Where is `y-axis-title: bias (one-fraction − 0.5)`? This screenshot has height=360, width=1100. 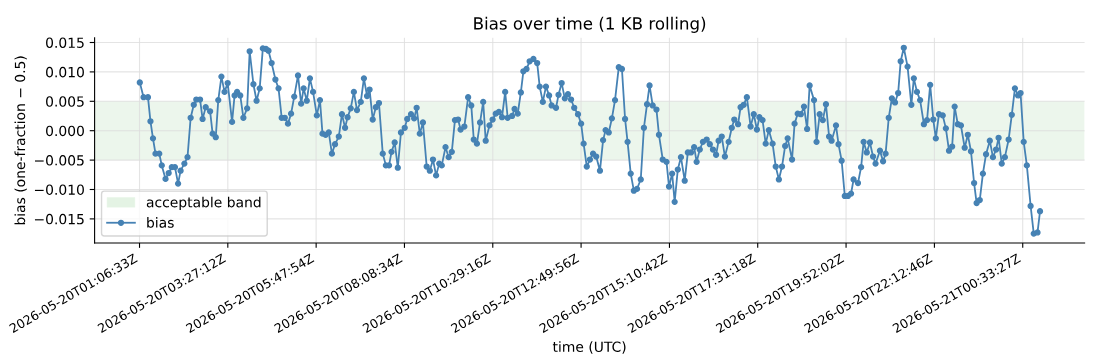 y-axis-title: bias (one-fraction − 0.5) is located at coordinates (20, 140).